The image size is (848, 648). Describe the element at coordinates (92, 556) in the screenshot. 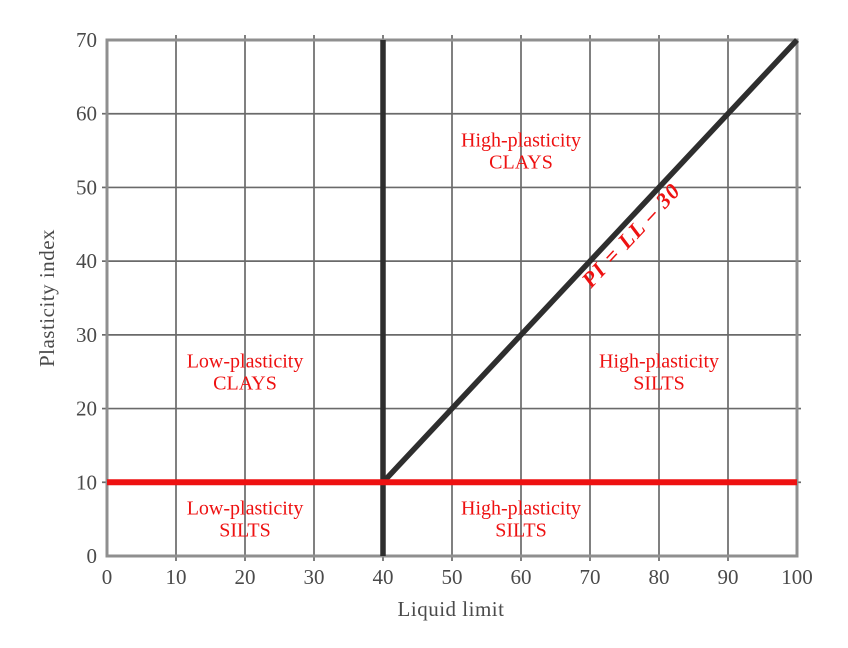

I see `y-tick-label-0: 0` at that location.